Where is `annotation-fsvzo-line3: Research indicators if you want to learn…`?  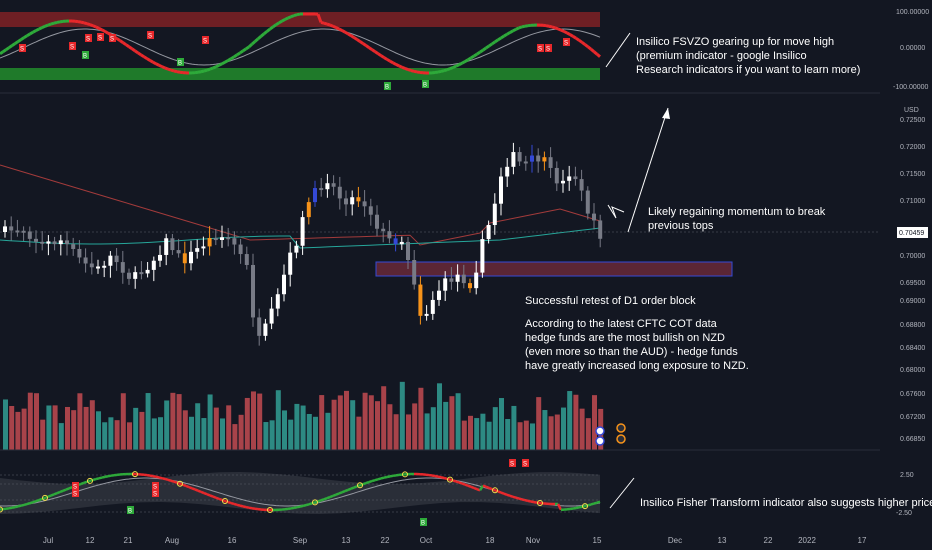
annotation-fsvzo-line3: Research indicators if you want to learn… is located at coordinates (748, 70).